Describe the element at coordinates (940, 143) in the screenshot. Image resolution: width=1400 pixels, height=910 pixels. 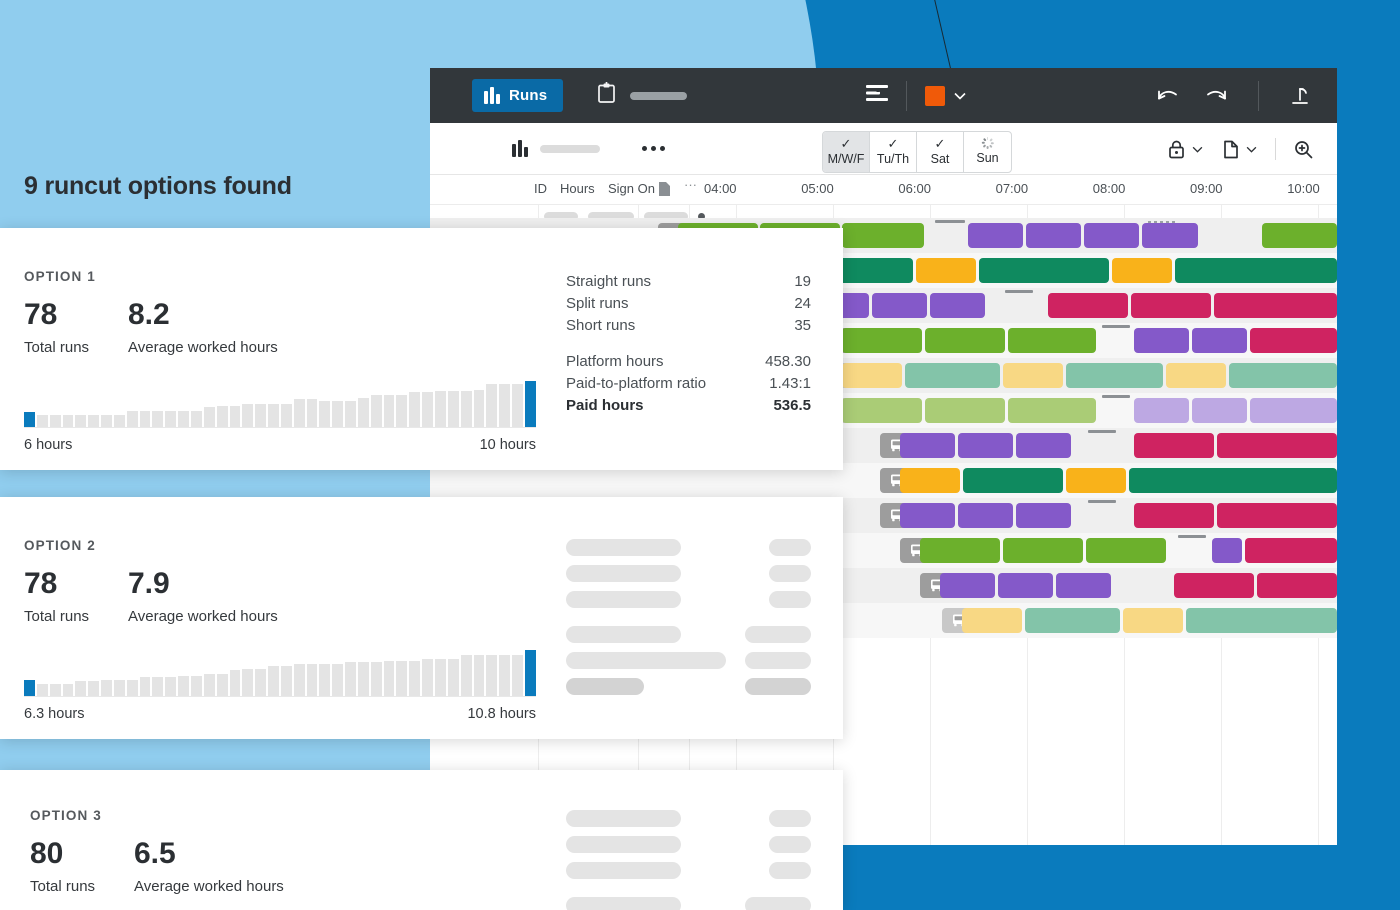
I see `check-icon: ✓` at that location.